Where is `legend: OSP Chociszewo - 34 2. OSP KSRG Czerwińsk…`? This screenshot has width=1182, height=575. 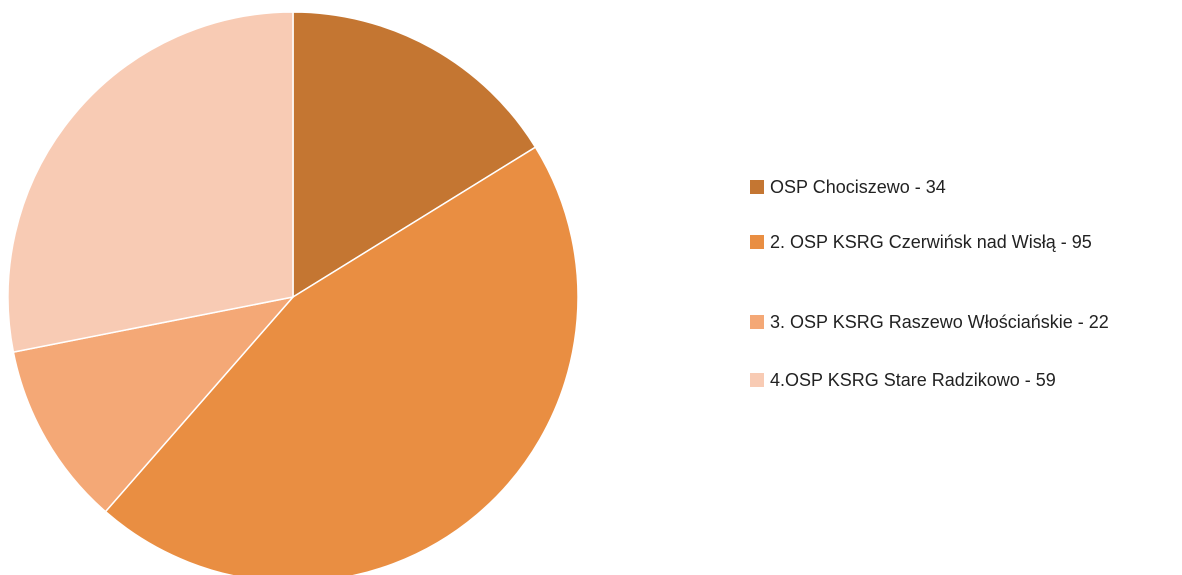 legend: OSP Chociszewo - 34 2. OSP KSRG Czerwińsk… is located at coordinates (955, 283).